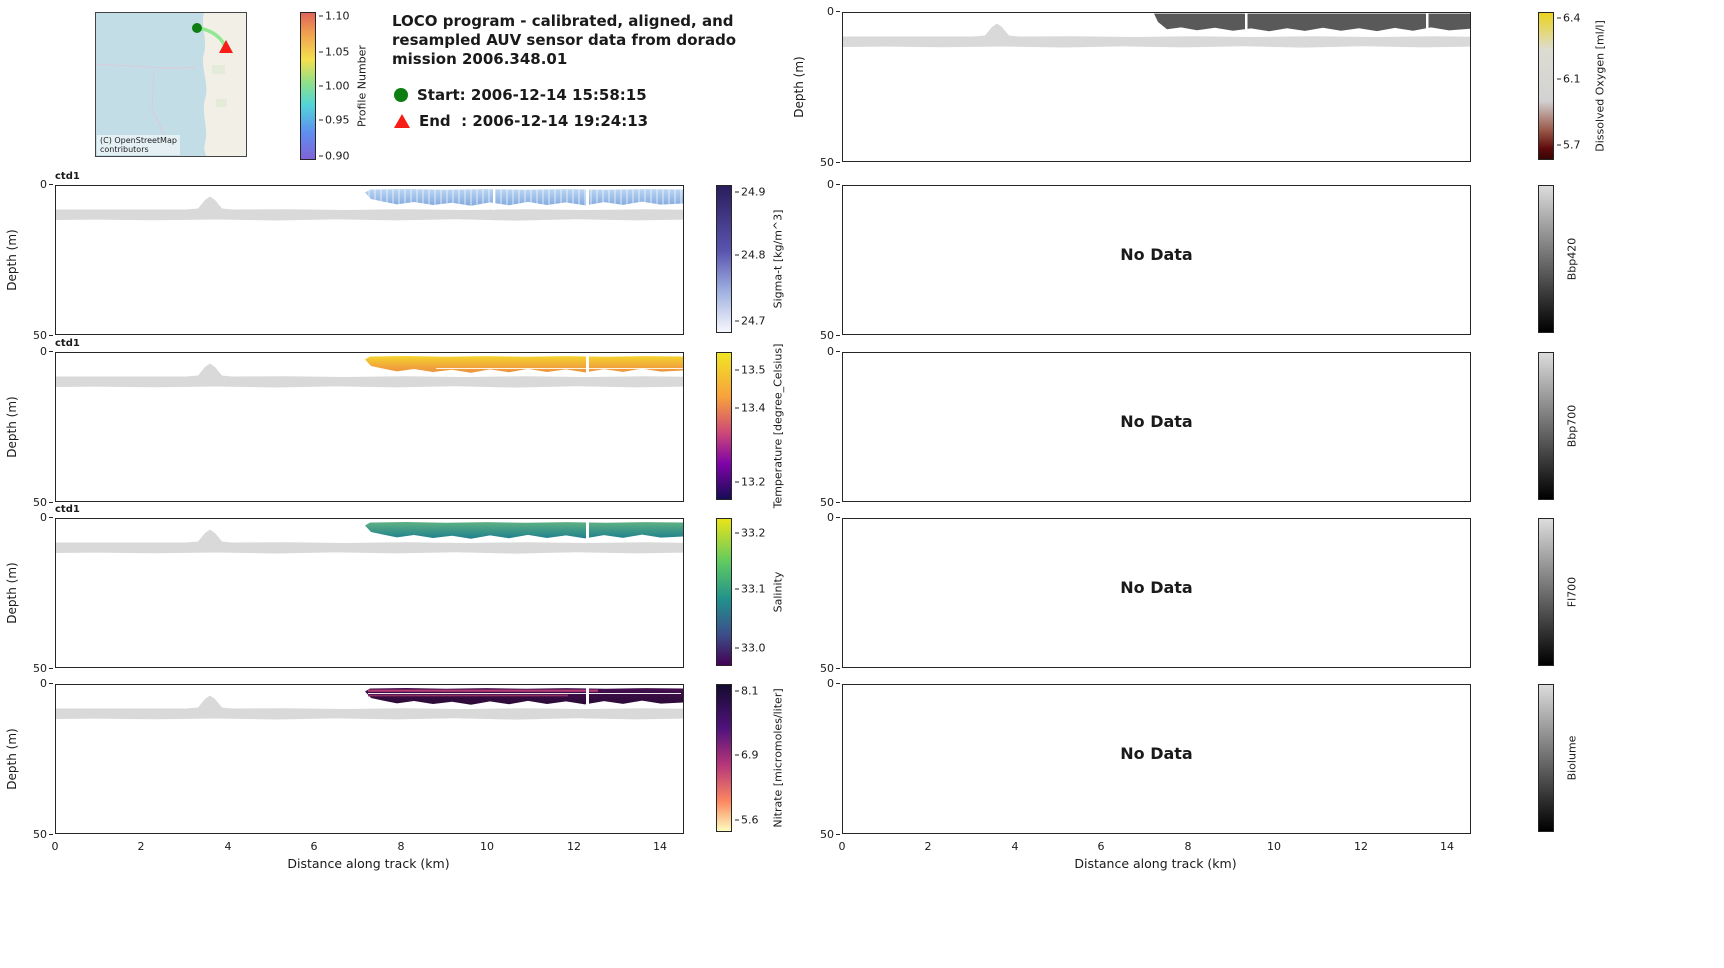  What do you see at coordinates (1572, 758) in the screenshot?
I see `colorbar-label: Biolume` at bounding box center [1572, 758].